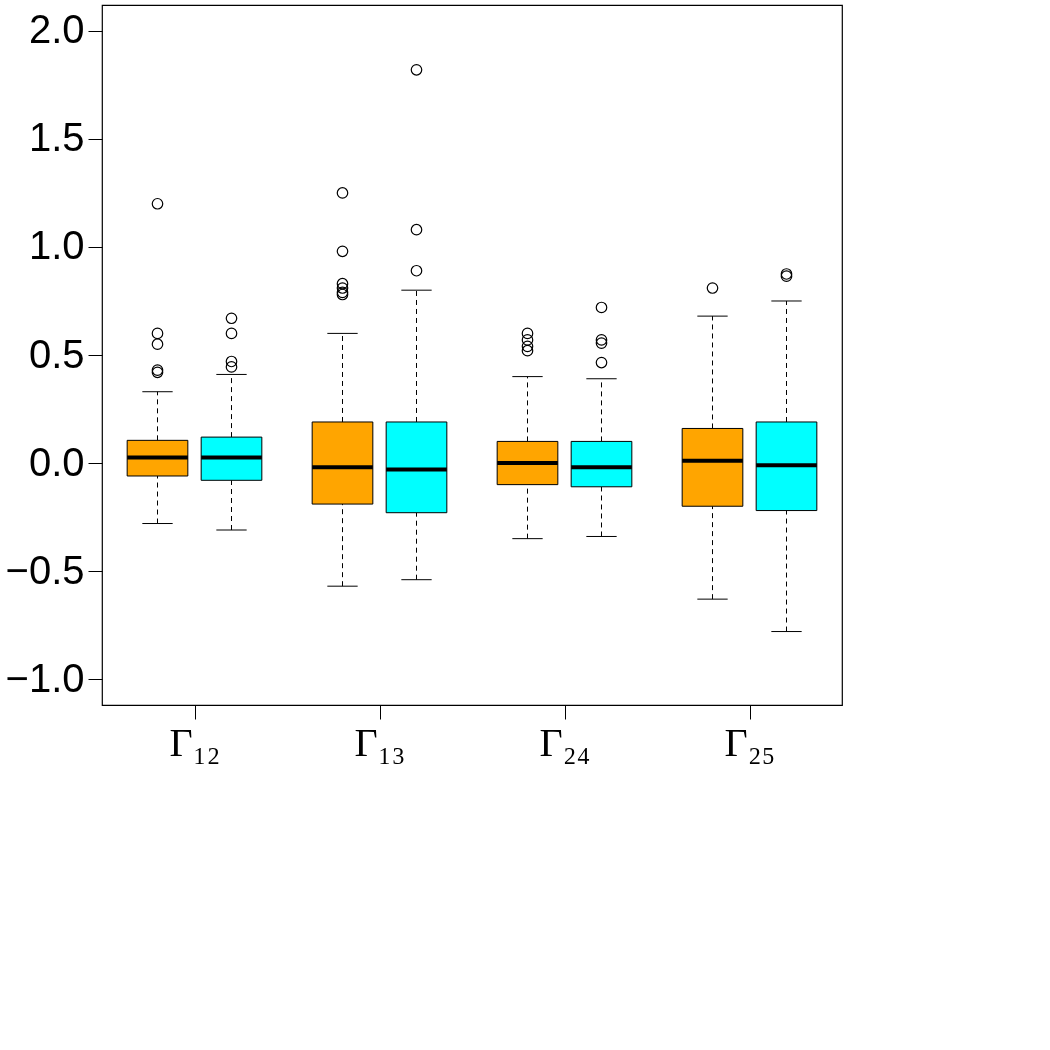 Image resolution: width=1050 pixels, height=1050 pixels. Describe the element at coordinates (45, 569) in the screenshot. I see `y-tick-label: −0.5` at that location.